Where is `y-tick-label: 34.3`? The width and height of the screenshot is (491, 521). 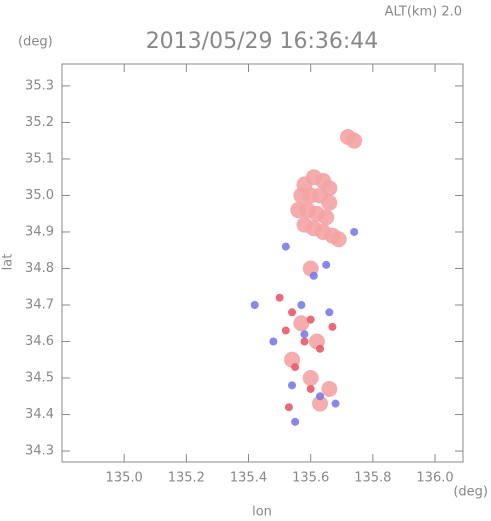
y-tick-label: 34.3 is located at coordinates (39, 451).